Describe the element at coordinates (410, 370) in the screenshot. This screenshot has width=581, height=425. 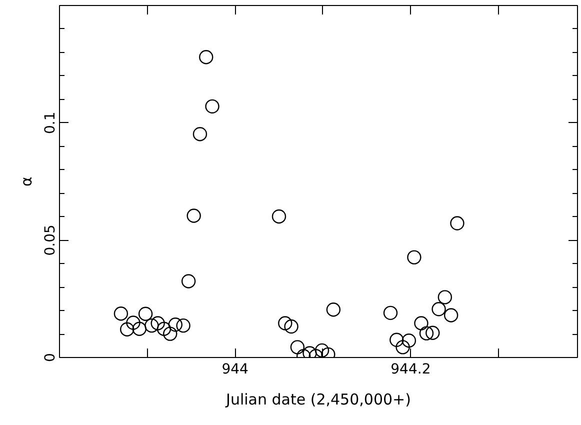
I see `x-tick-label: 944.2` at that location.